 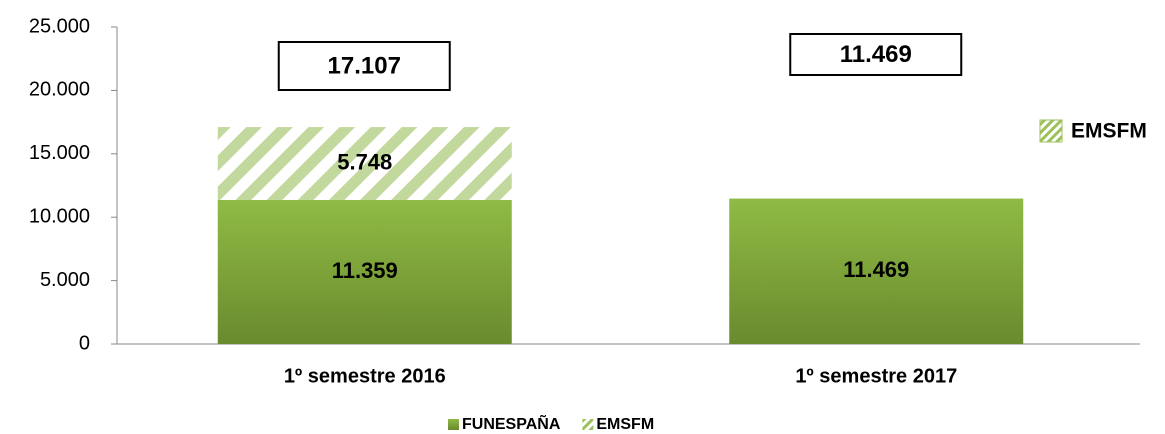 What do you see at coordinates (59, 216) in the screenshot?
I see `y-tick-label: 10.000` at bounding box center [59, 216].